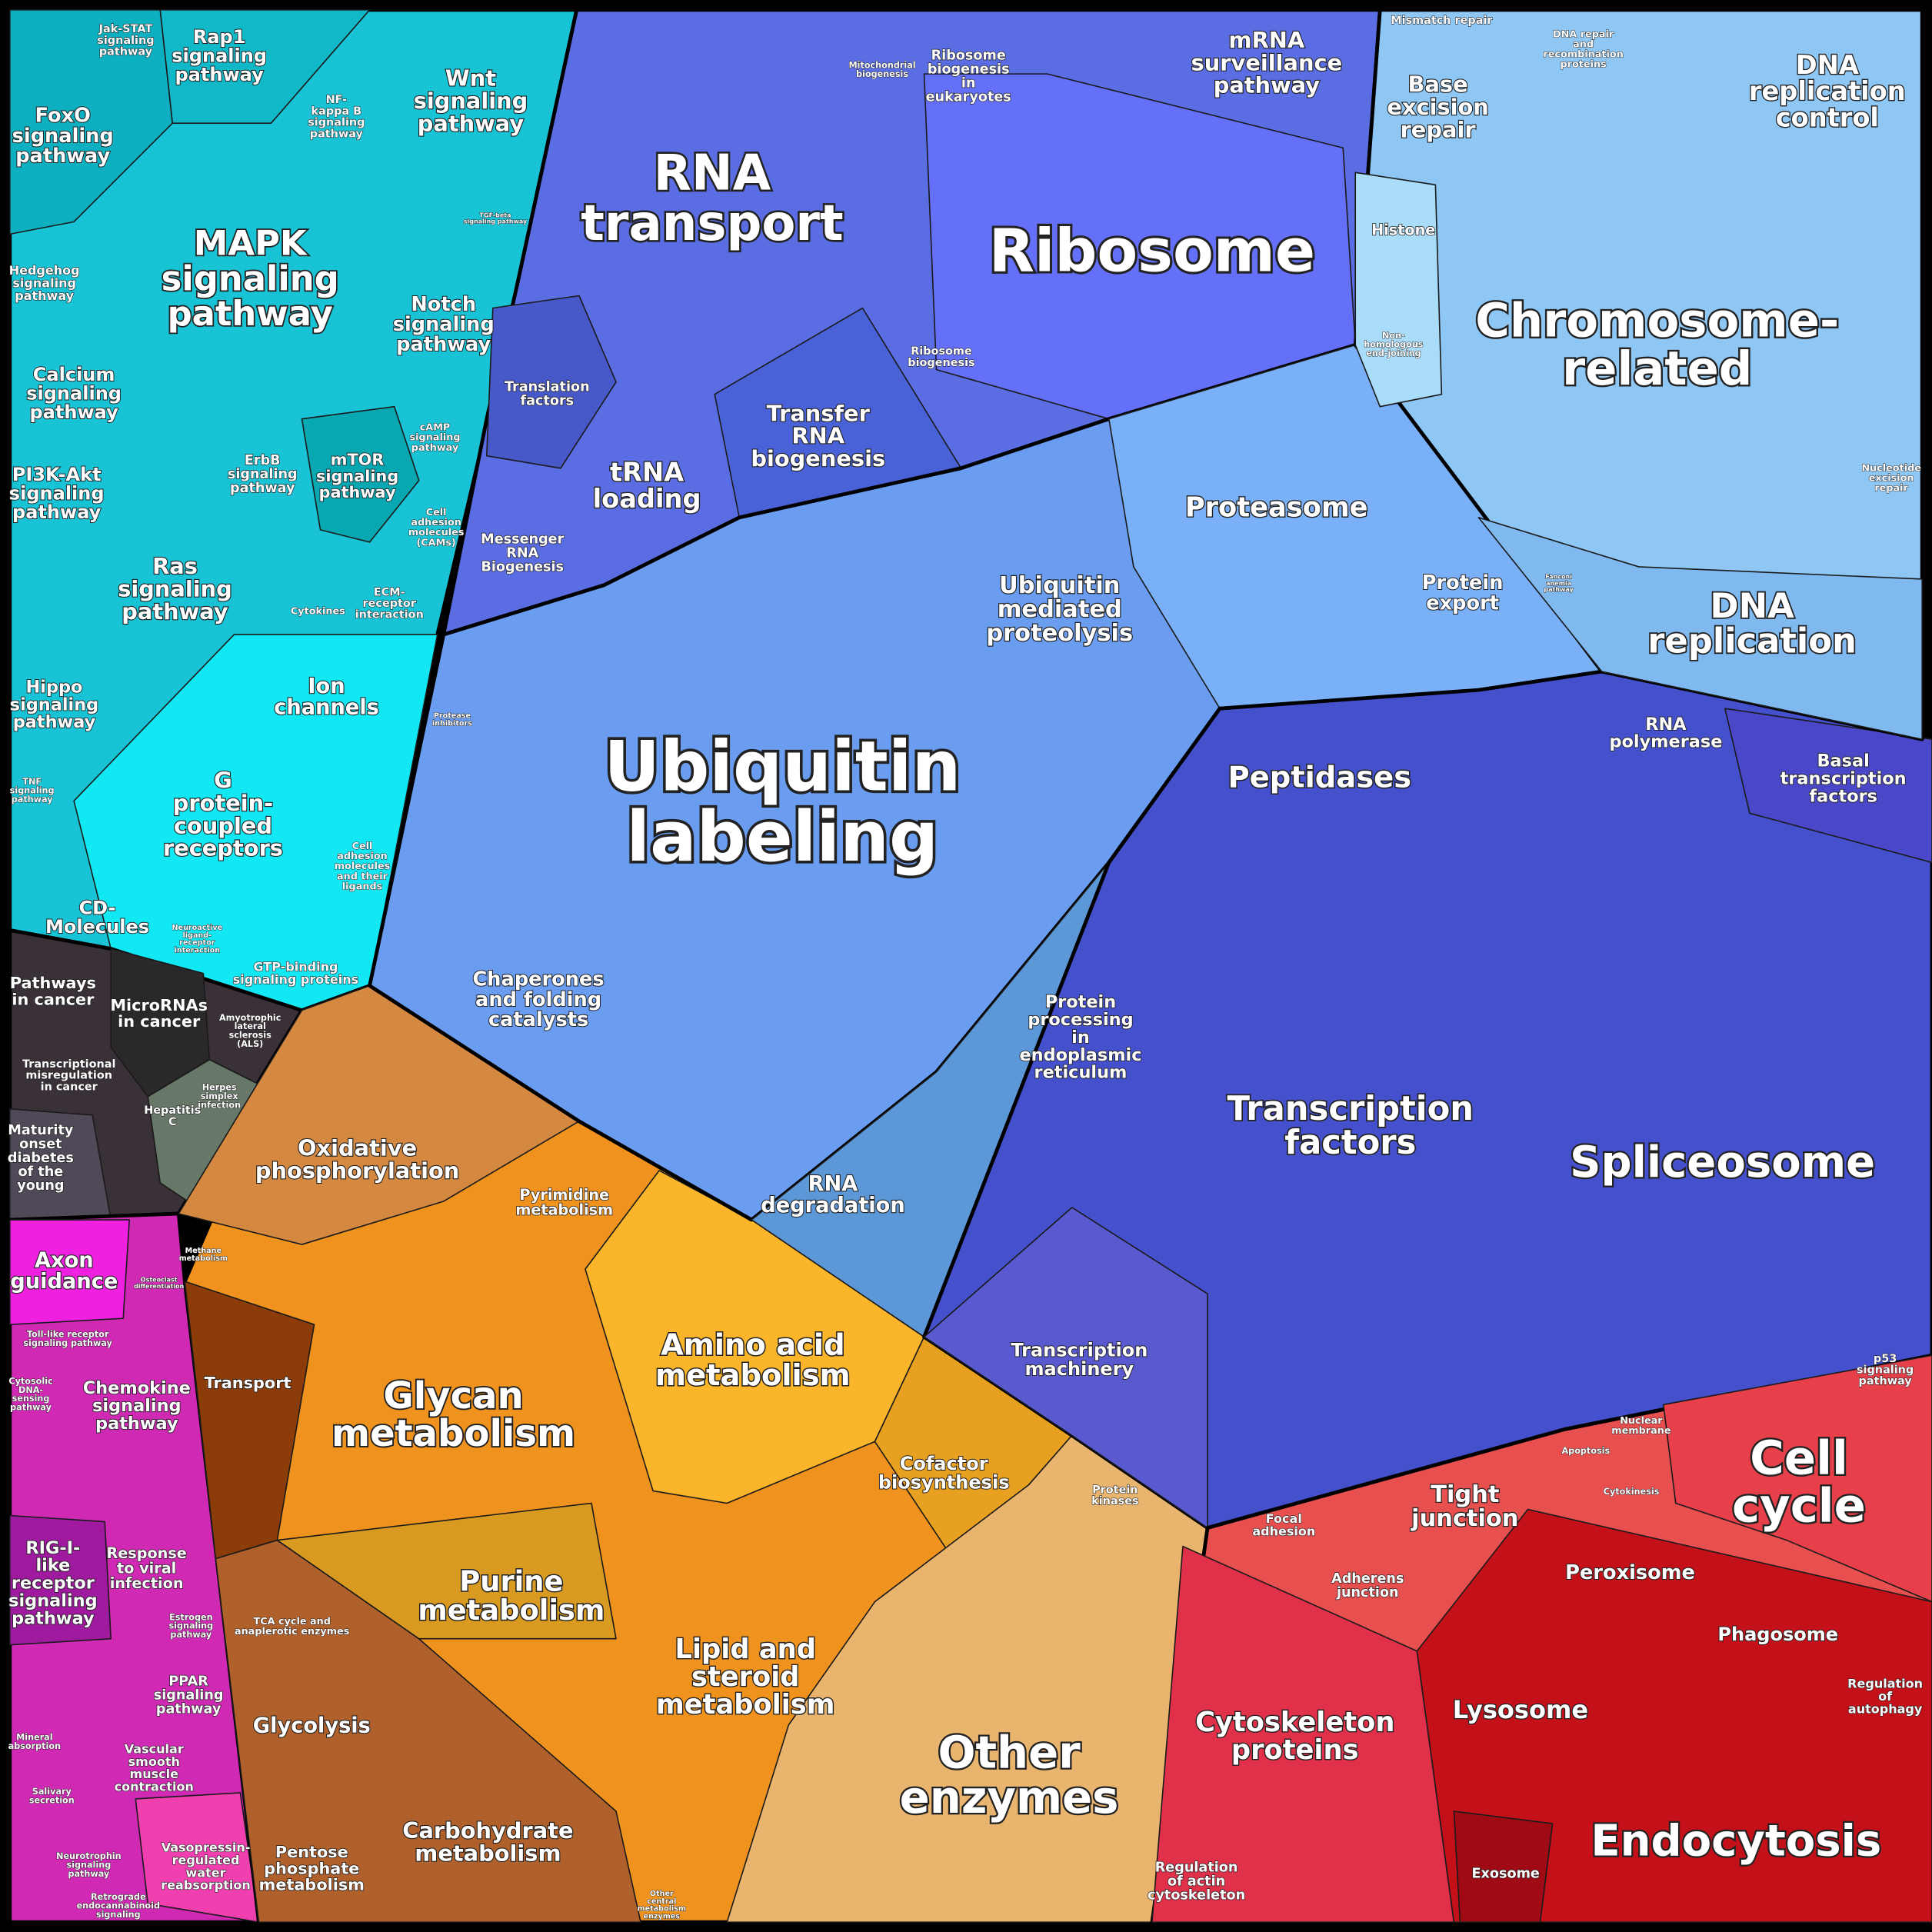 The image size is (1932, 1932). Describe the element at coordinates (74, 374) in the screenshot. I see `label-line: Calcium` at that location.